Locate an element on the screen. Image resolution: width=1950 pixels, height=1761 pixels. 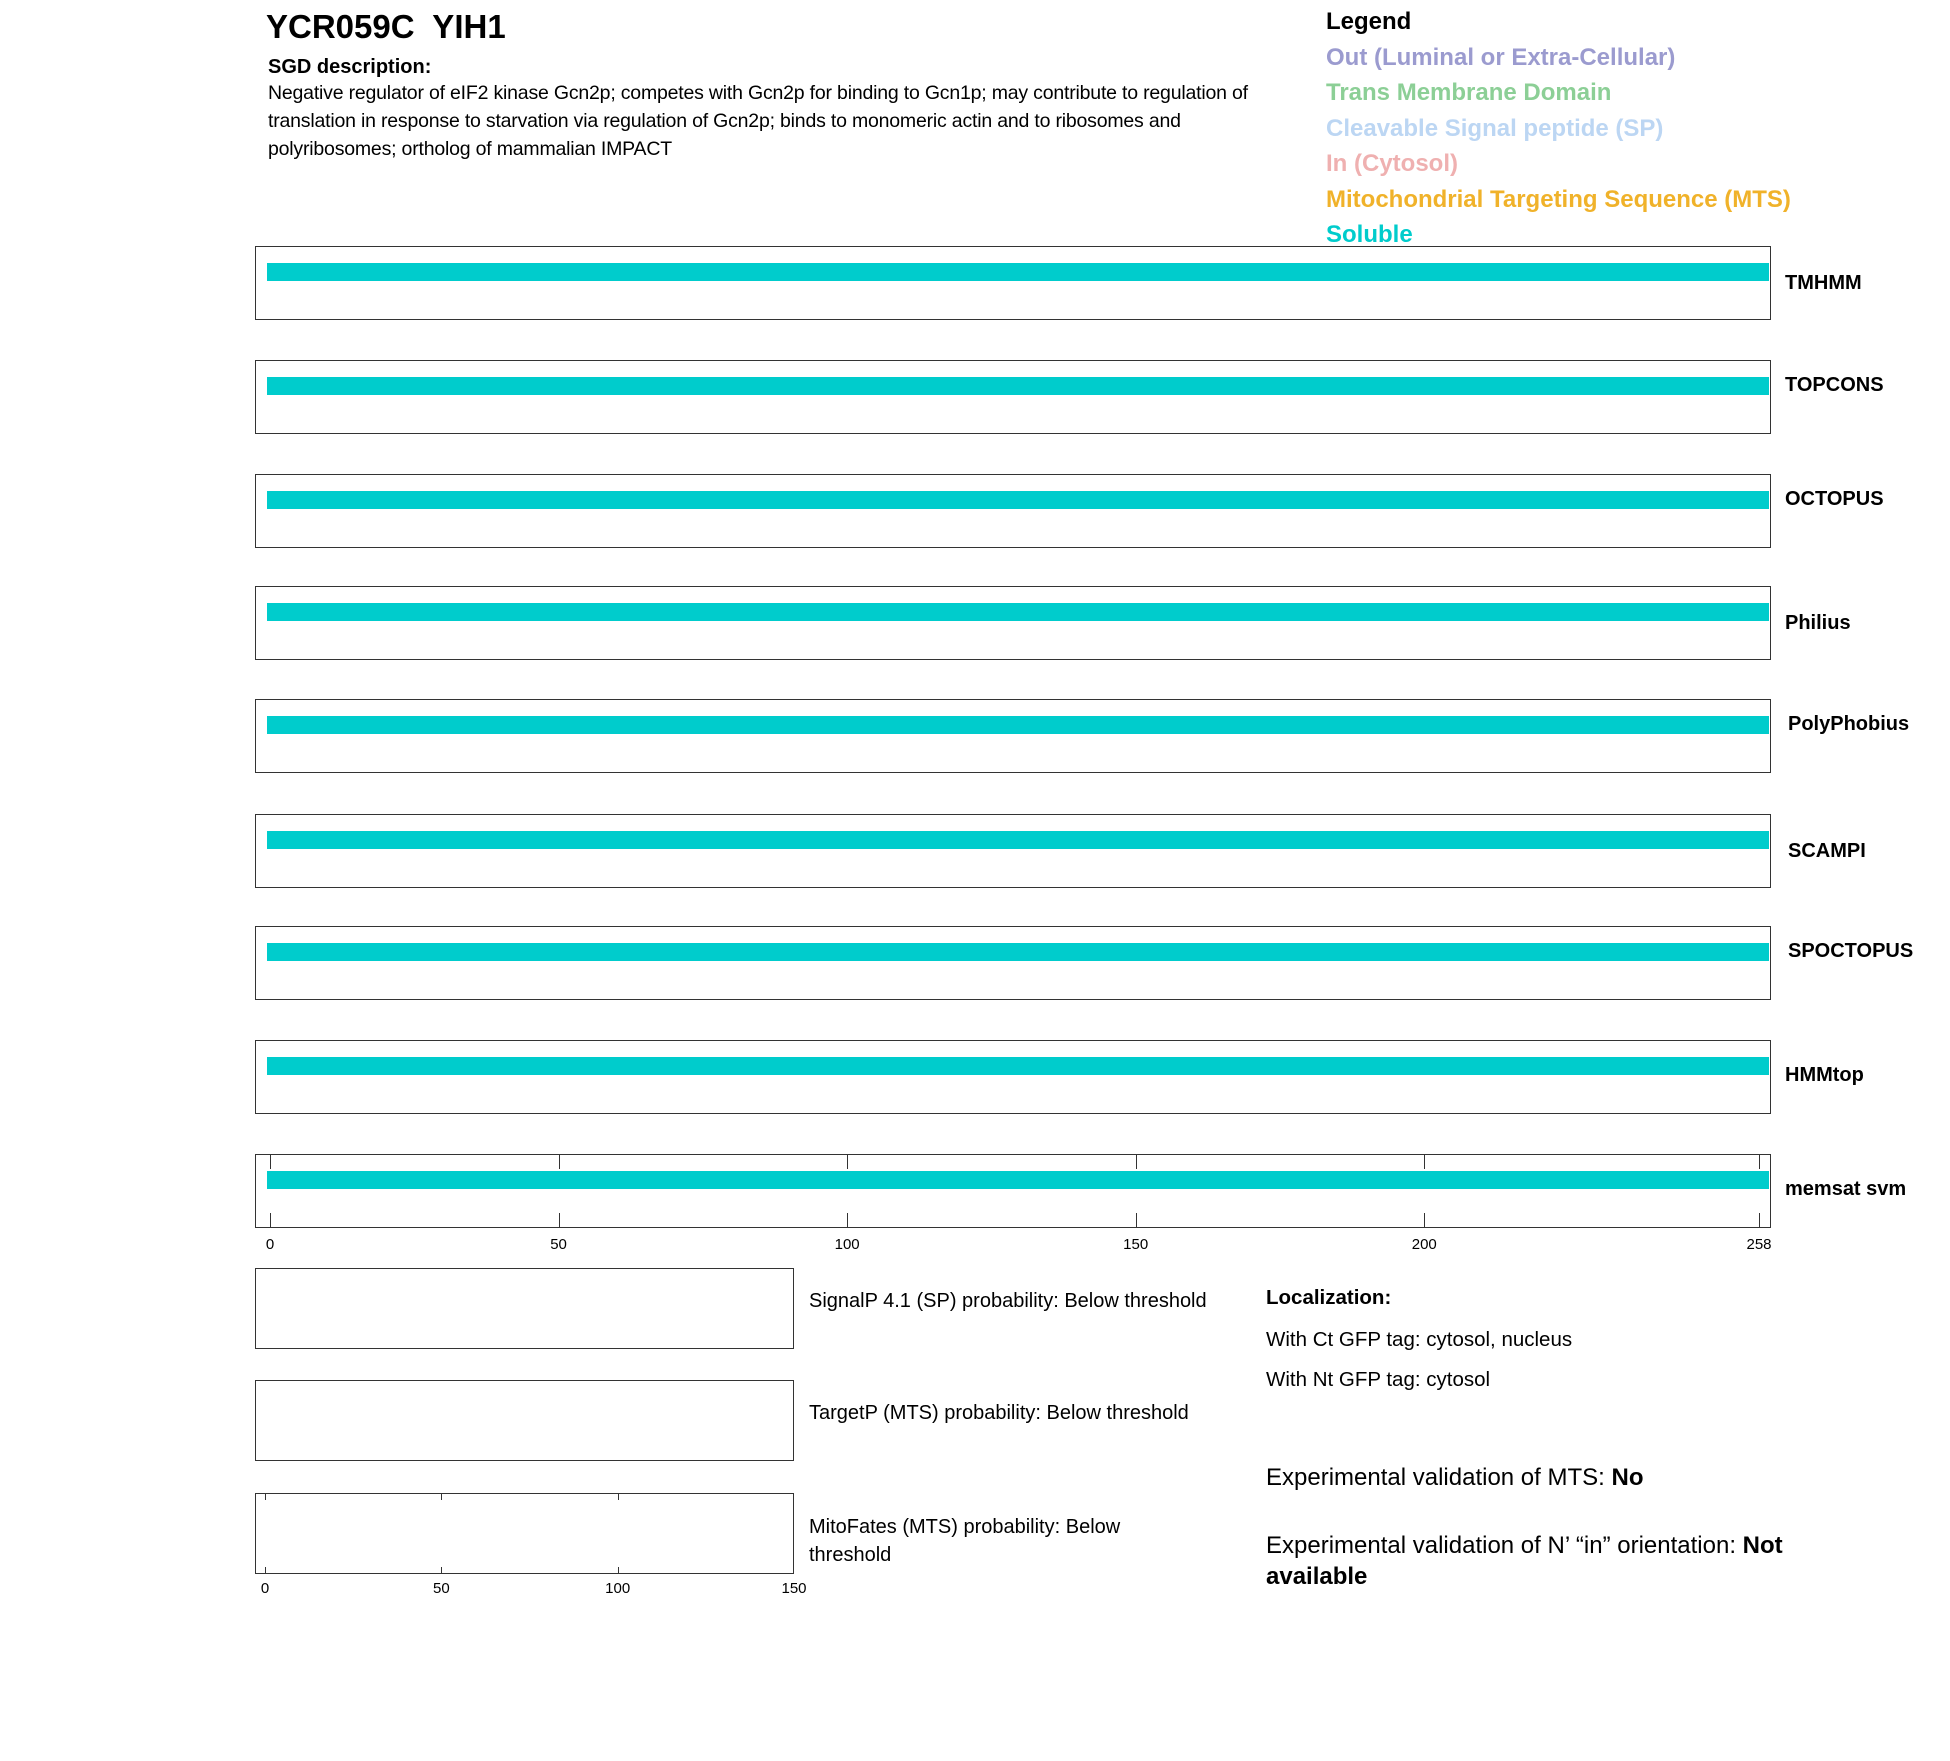
legend-item-in: In (Cytosol) is located at coordinates (1392, 163).